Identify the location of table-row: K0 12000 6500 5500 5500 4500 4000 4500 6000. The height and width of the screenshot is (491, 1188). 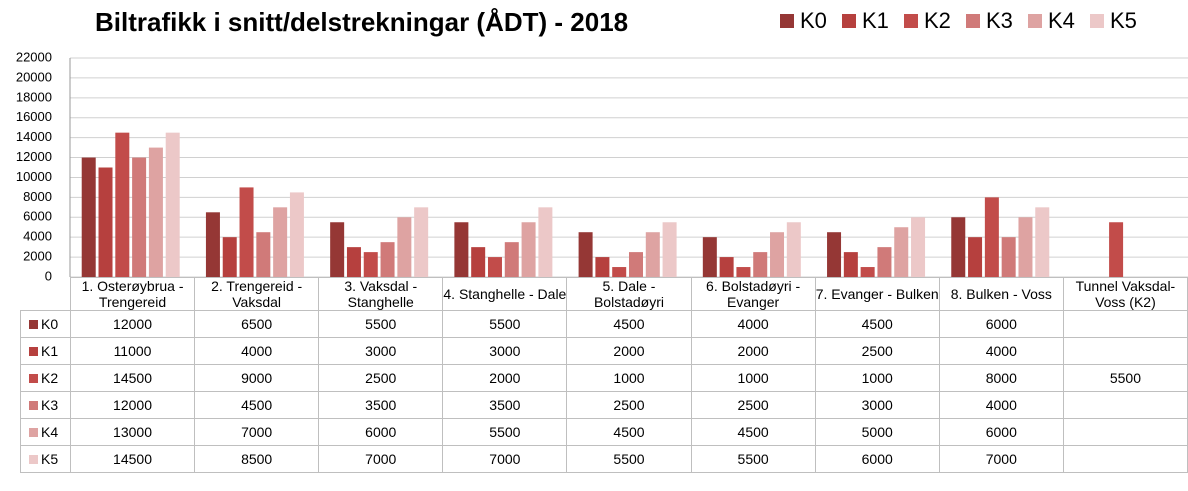
(604, 324).